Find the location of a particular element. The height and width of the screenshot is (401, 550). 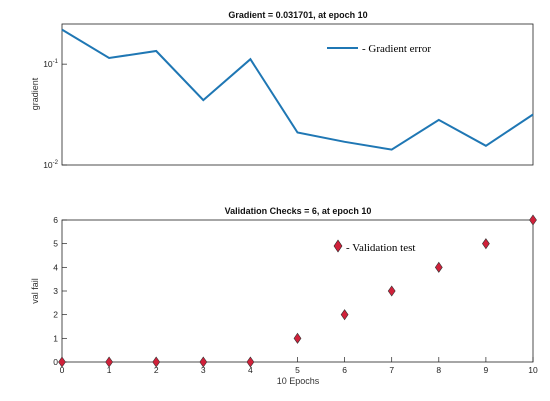

validation-x-tick-6: 6 is located at coordinates (344, 366).